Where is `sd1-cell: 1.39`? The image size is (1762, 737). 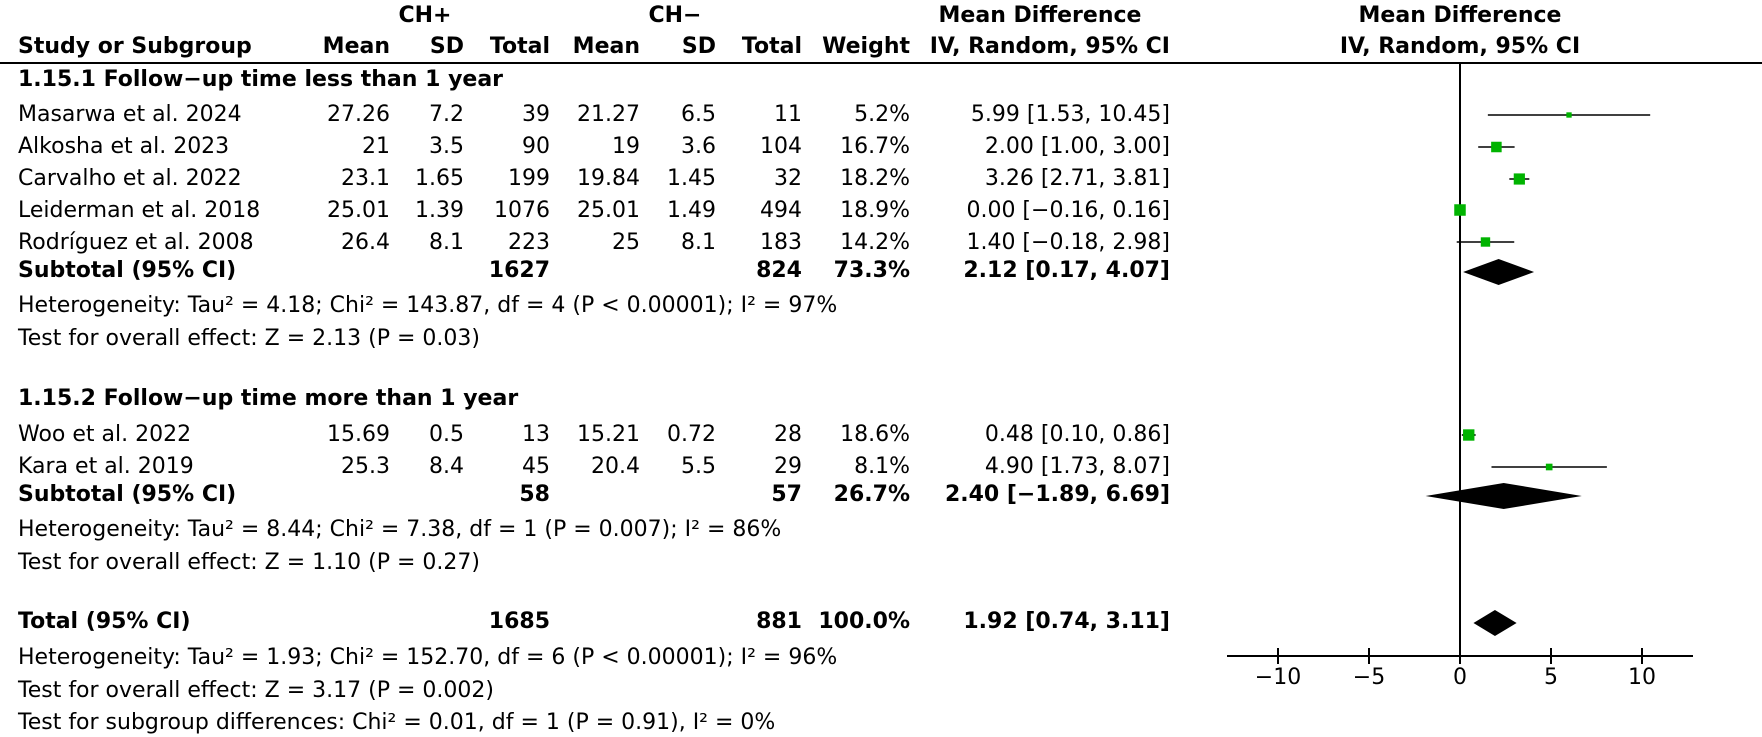
sd1-cell: 1.39 is located at coordinates (439, 210).